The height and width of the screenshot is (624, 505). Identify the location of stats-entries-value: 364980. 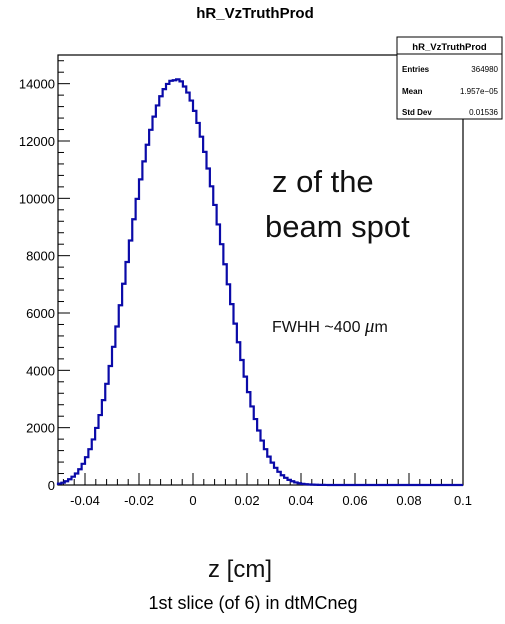
(484, 69).